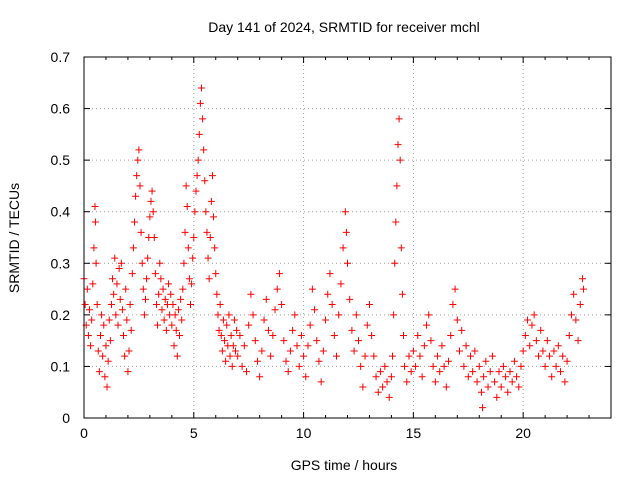 Image resolution: width=640 pixels, height=480 pixels. What do you see at coordinates (414, 433) in the screenshot?
I see `x-tick-label: 15` at bounding box center [414, 433].